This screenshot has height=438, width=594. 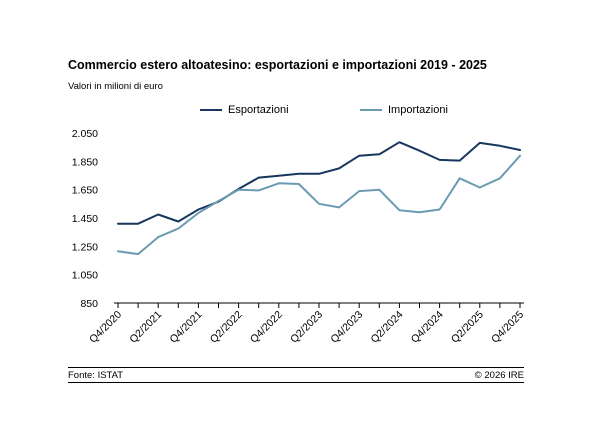 I want to click on y-tick-label: 1.050, so click(x=85, y=276).